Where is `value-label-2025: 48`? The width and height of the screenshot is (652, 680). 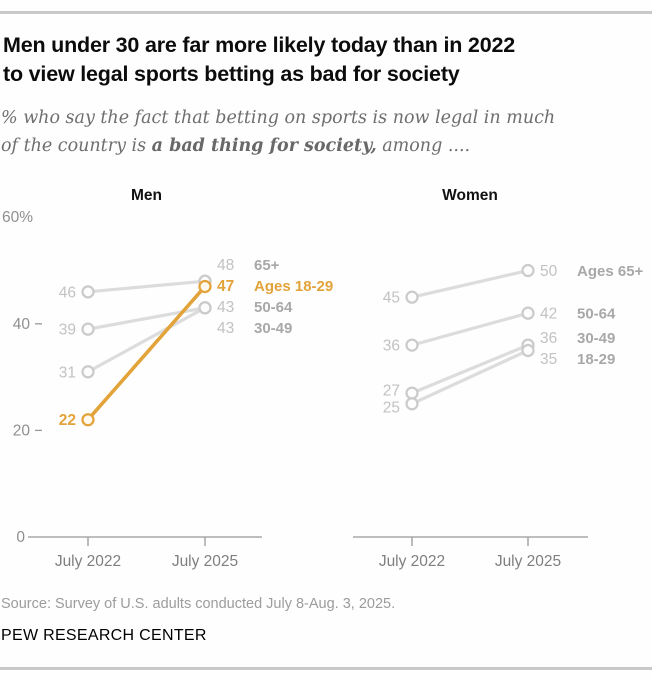 value-label-2025: 48 is located at coordinates (225, 265).